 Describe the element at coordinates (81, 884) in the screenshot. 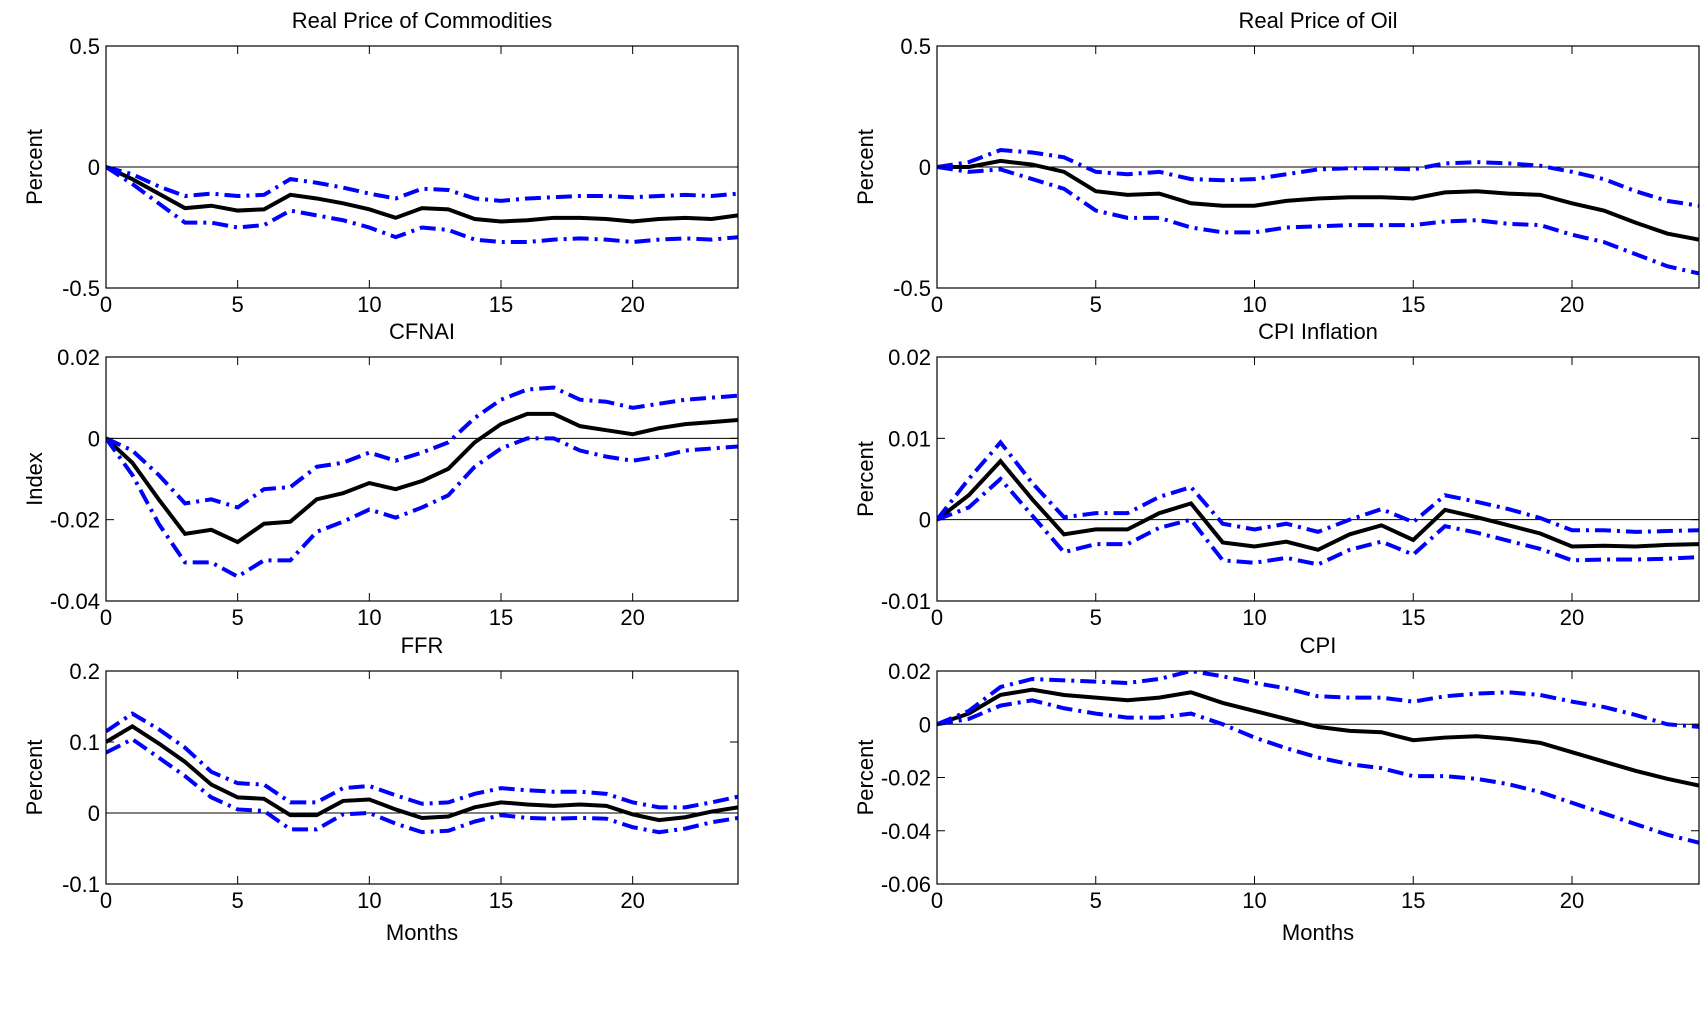

I see `y-tick-label: -0.1` at that location.